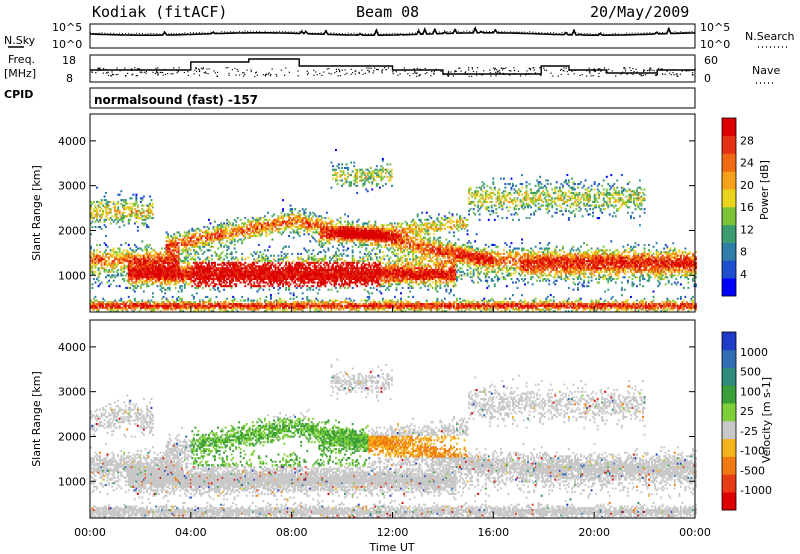  I want to click on search-noise-series, so click(392, 30).